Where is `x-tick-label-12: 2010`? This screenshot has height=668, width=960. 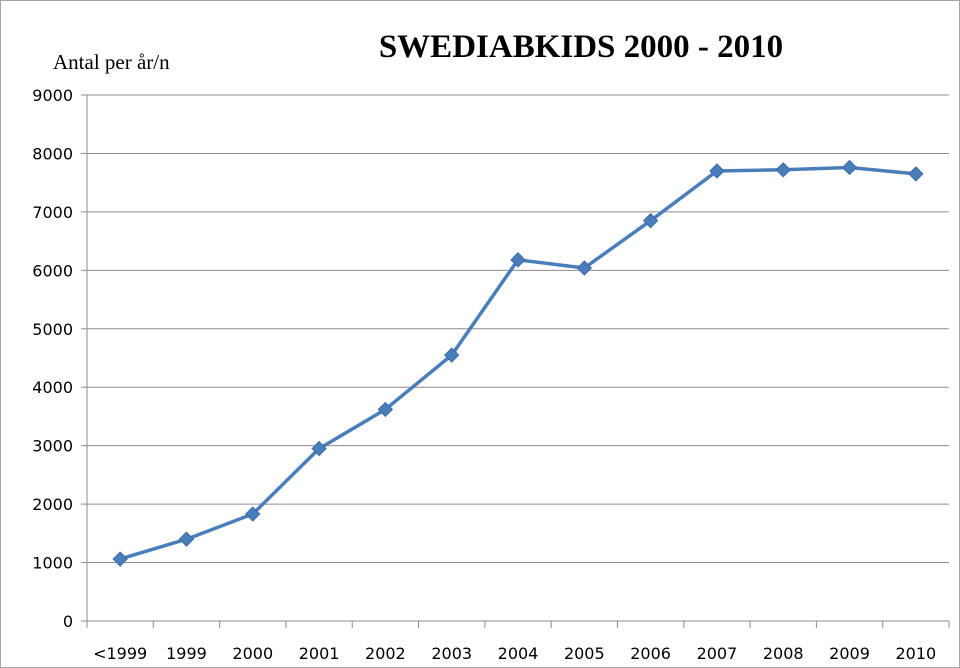
x-tick-label-12: 2010 is located at coordinates (915, 653).